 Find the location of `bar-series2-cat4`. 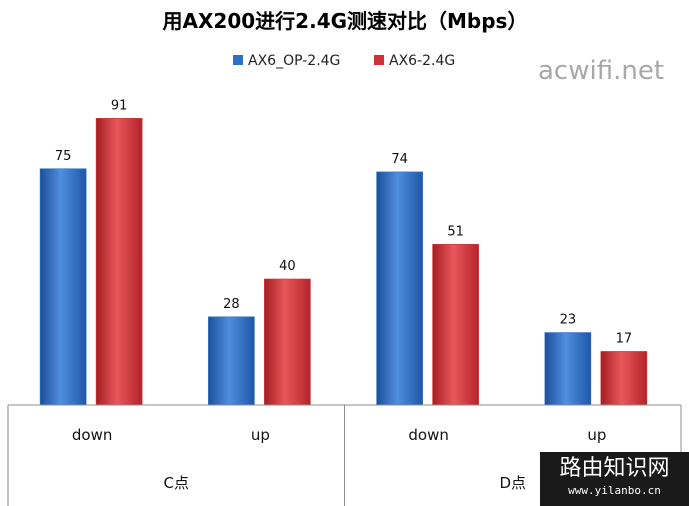

bar-series2-cat4 is located at coordinates (624, 378).